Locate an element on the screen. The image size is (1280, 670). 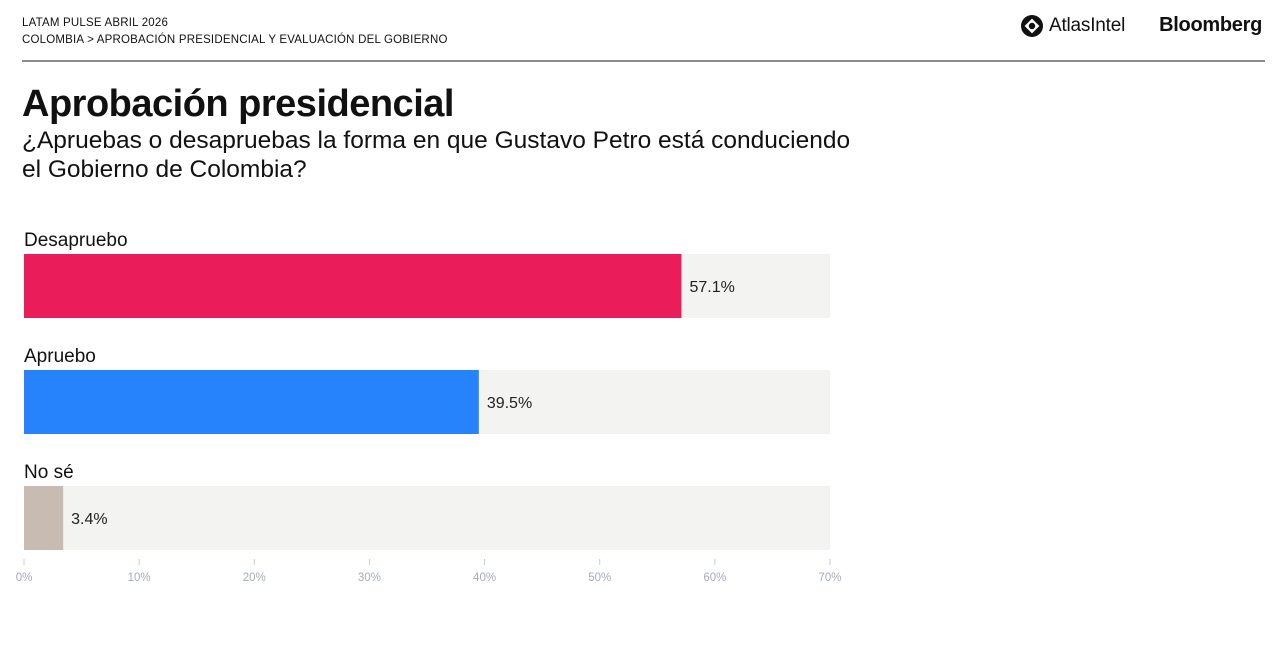
atlasintel-logo-icon is located at coordinates (1031, 25).